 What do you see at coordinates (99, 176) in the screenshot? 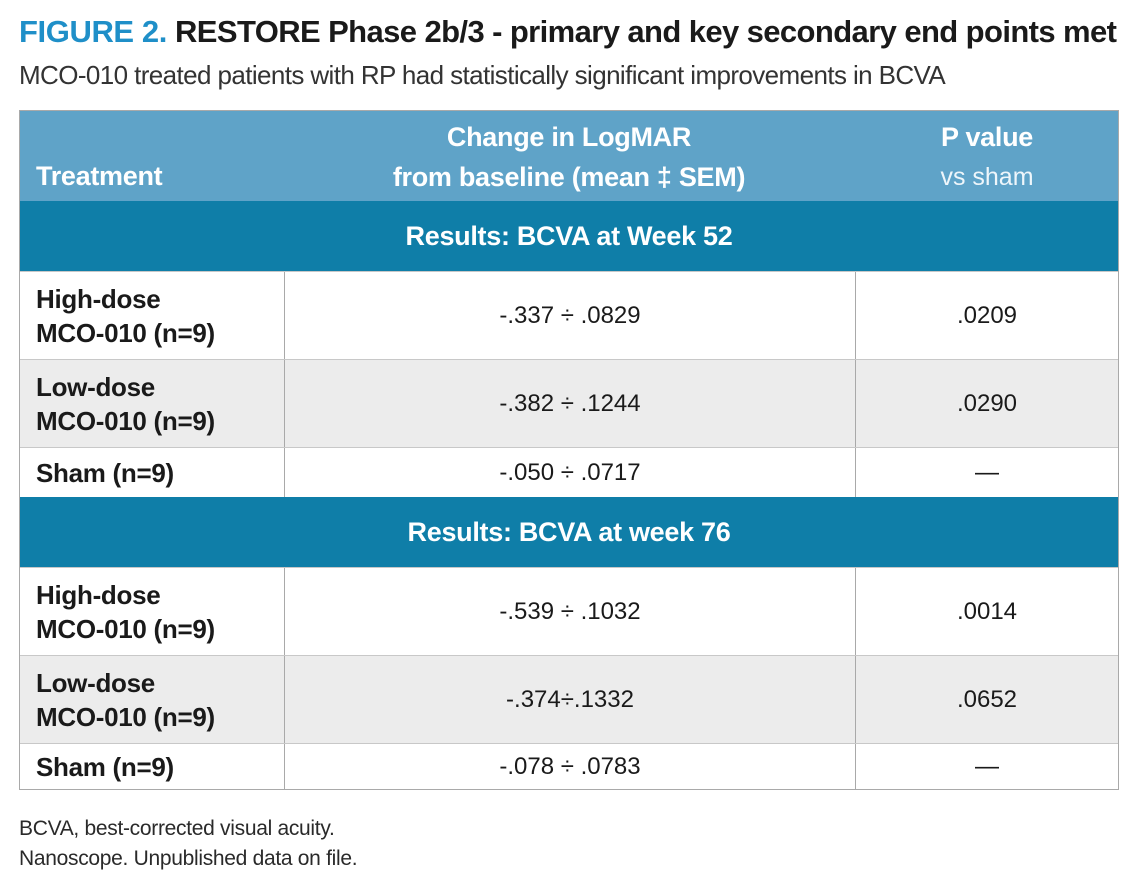
I see `header-treatment: Treatment` at bounding box center [99, 176].